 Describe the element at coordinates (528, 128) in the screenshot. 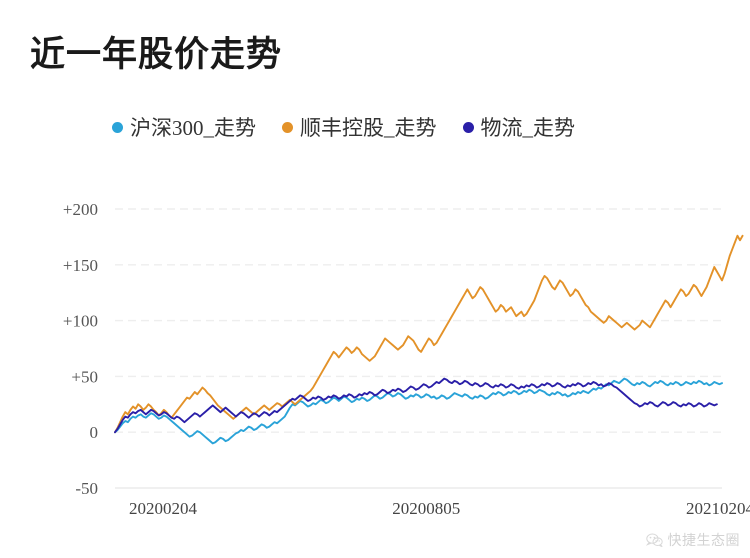

I see `legend-label: 物流_走势` at that location.